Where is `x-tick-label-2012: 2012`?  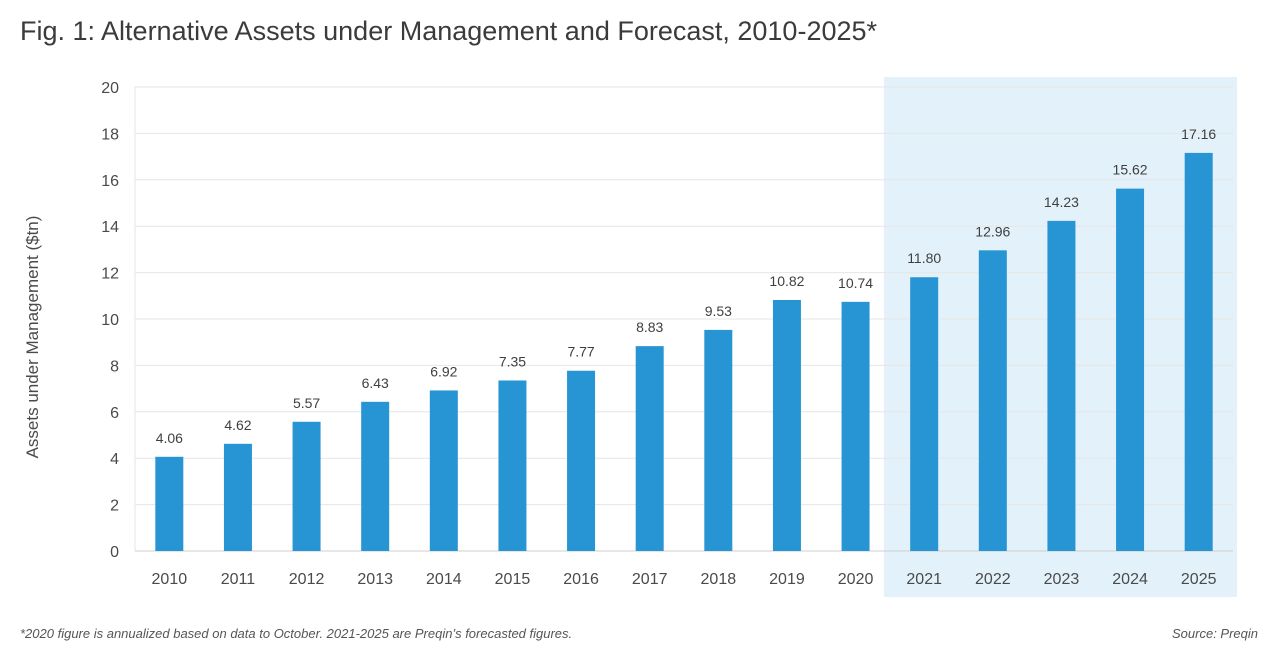 x-tick-label-2012: 2012 is located at coordinates (307, 579).